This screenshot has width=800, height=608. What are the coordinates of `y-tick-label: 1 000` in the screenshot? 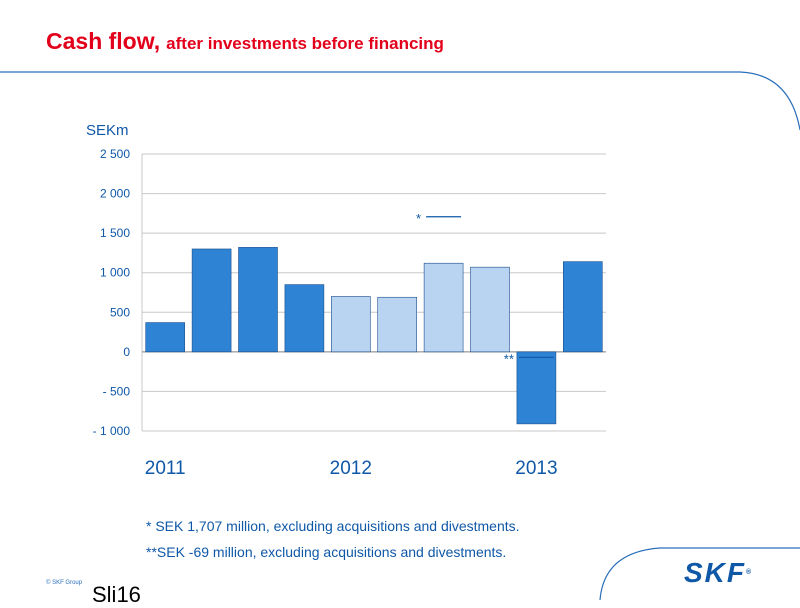 It's located at (115, 273).